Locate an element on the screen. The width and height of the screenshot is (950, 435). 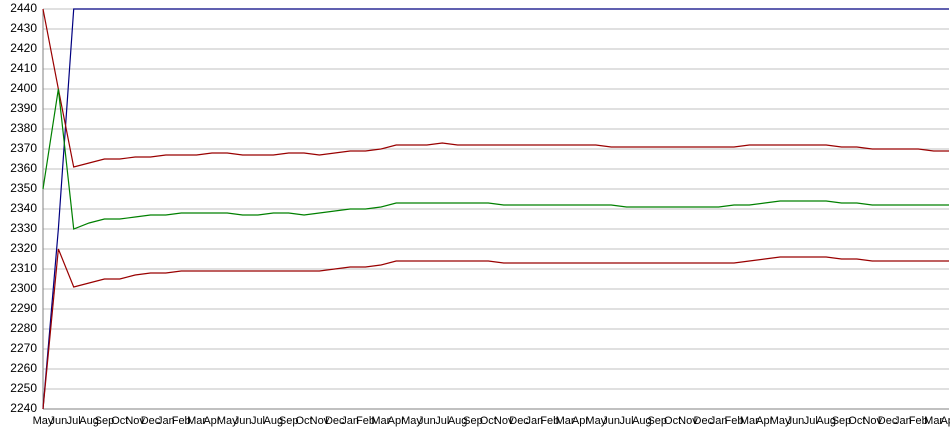
y-tick-label: 2360 is located at coordinates (23, 168).